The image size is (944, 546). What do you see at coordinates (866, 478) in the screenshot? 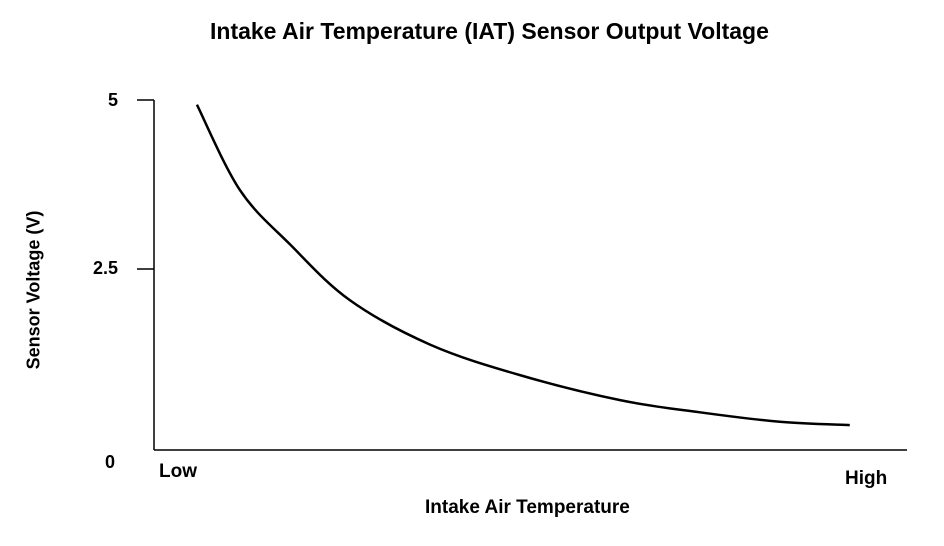
I see `x-tick-label-high: High` at bounding box center [866, 478].